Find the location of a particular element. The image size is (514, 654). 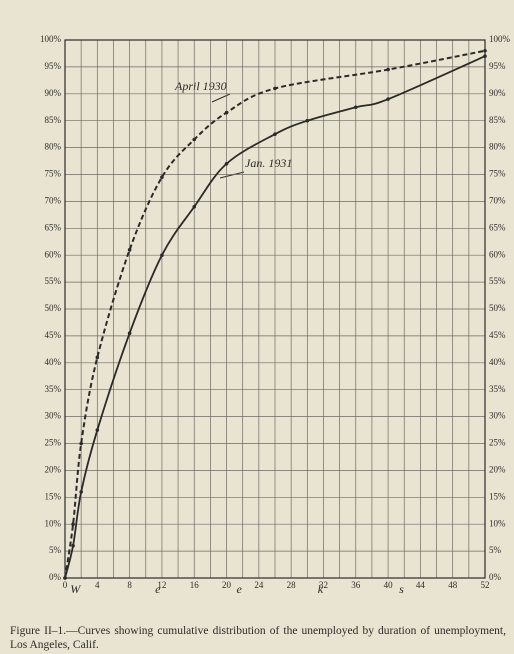

y-tick-label-right: 60% is located at coordinates (497, 254).